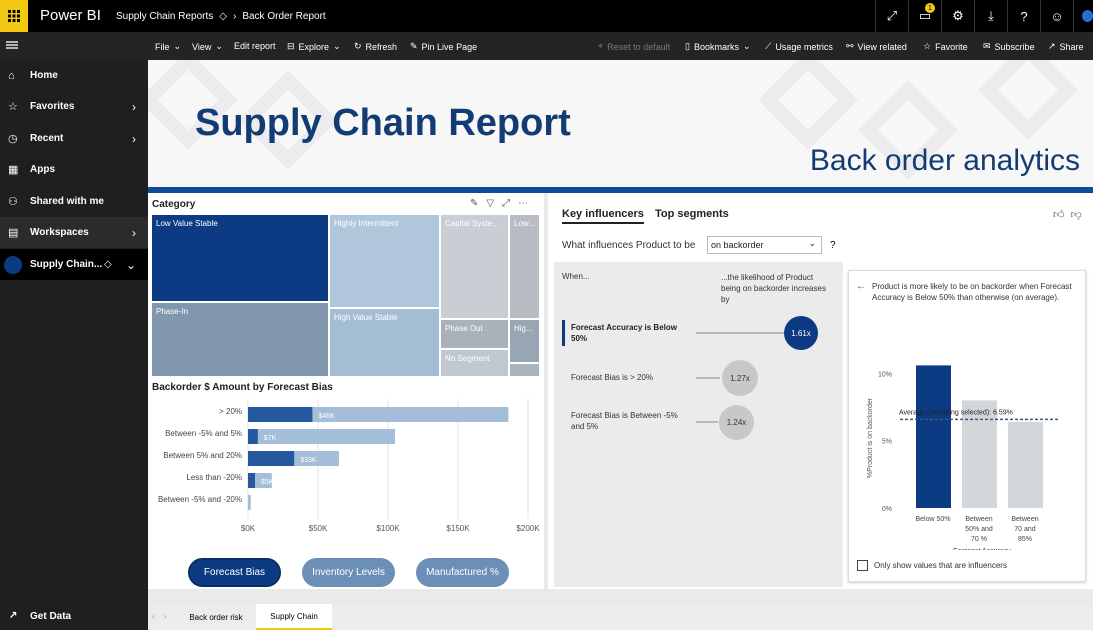 The width and height of the screenshot is (1093, 630). I want to click on tab-supply-chain: Supply Chain, so click(294, 617).